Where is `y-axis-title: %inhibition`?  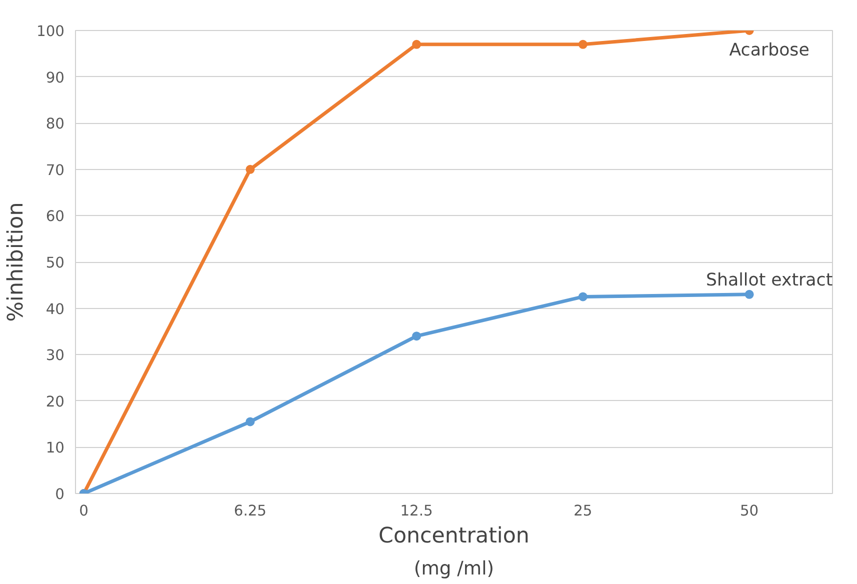 y-axis-title: %inhibition is located at coordinates (16, 262).